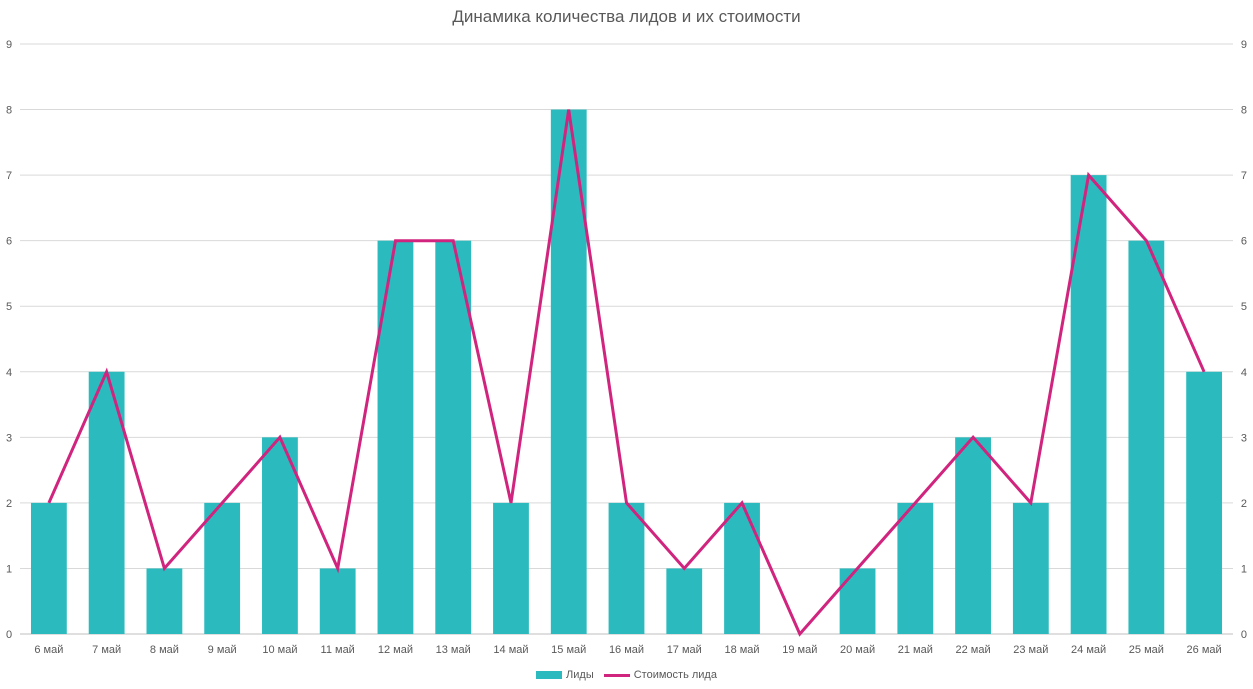  Describe the element at coordinates (9, 111) in the screenshot. I see `y-tick-label-left: 8` at that location.